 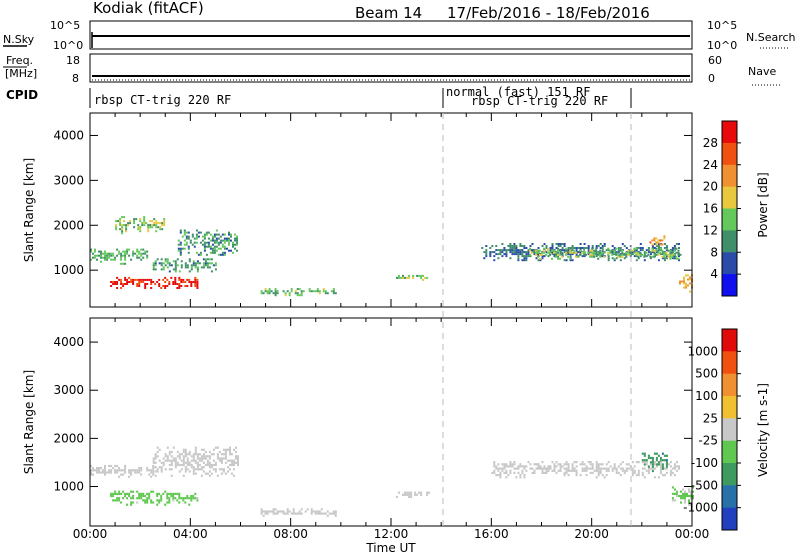 I want to click on cpid-segment-1: rbsp CT-trig 220 RF, so click(x=162, y=100).